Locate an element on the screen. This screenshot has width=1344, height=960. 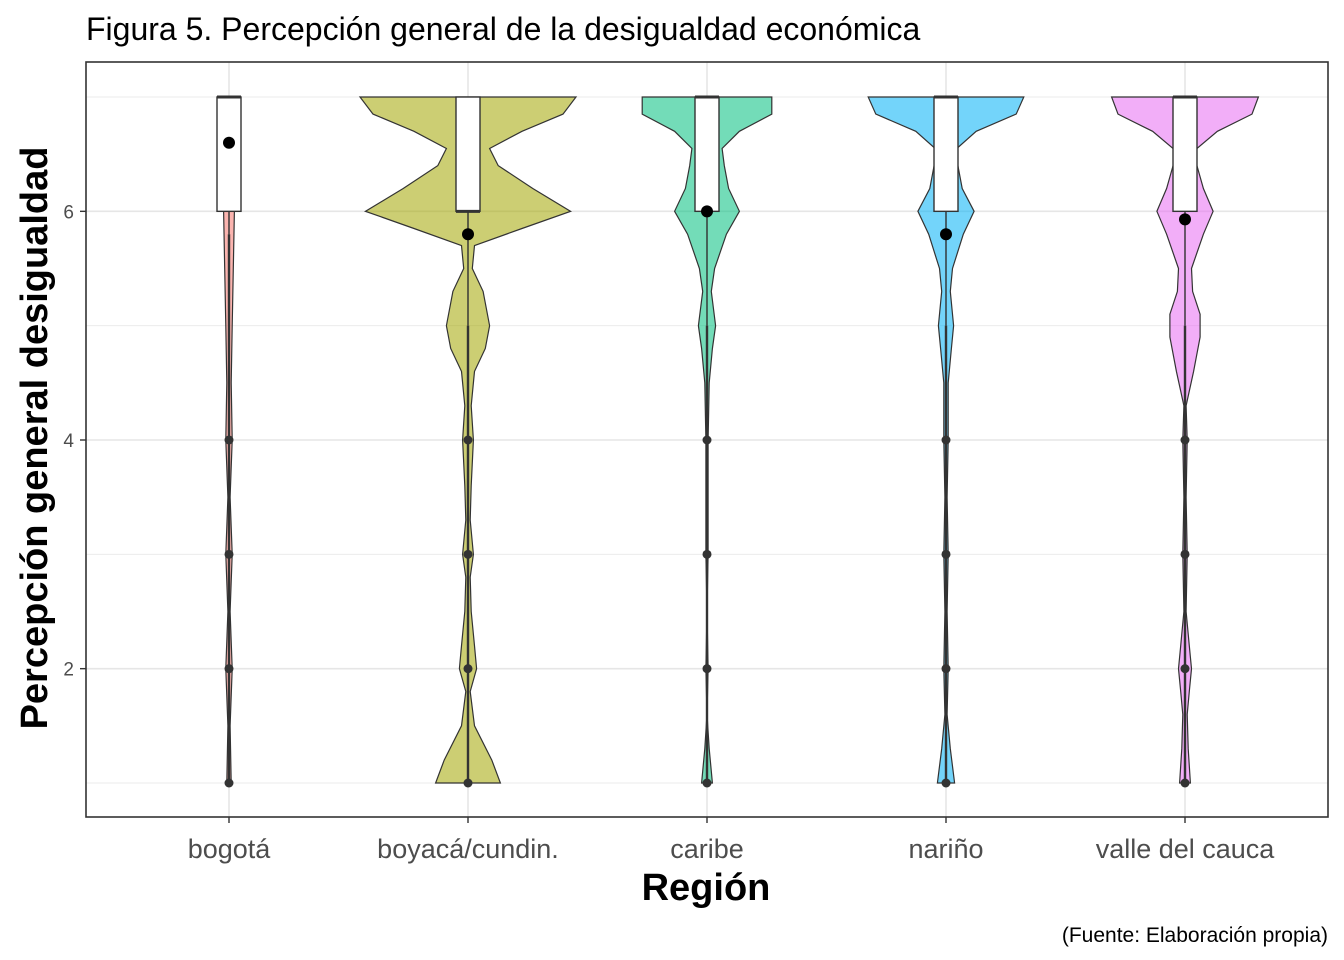
x-tick-label: valle del cauca is located at coordinates (1186, 849).